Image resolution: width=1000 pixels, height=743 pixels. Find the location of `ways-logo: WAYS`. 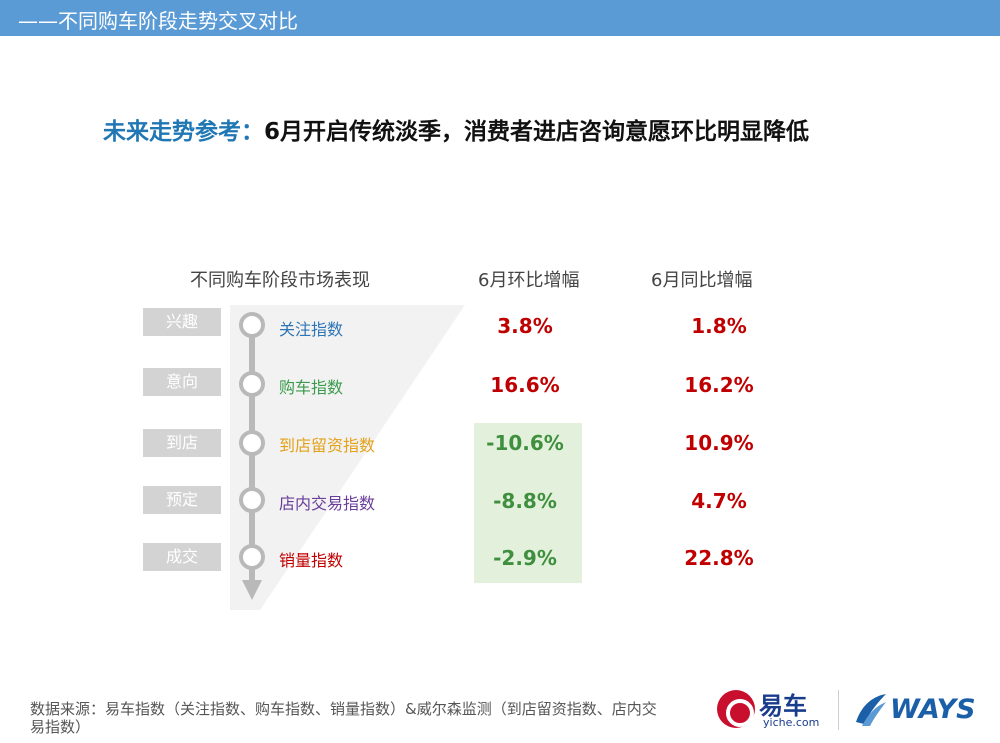

ways-logo: WAYS is located at coordinates (914, 711).